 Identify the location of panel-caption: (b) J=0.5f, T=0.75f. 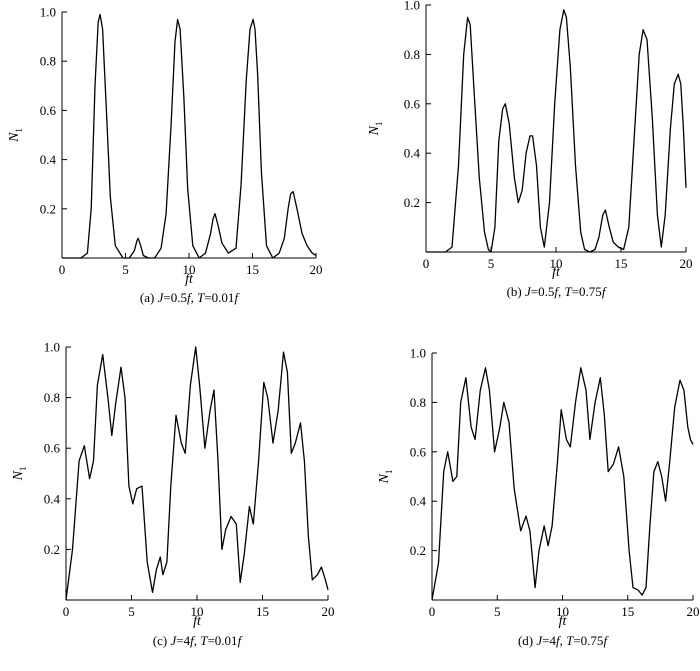
(557, 291).